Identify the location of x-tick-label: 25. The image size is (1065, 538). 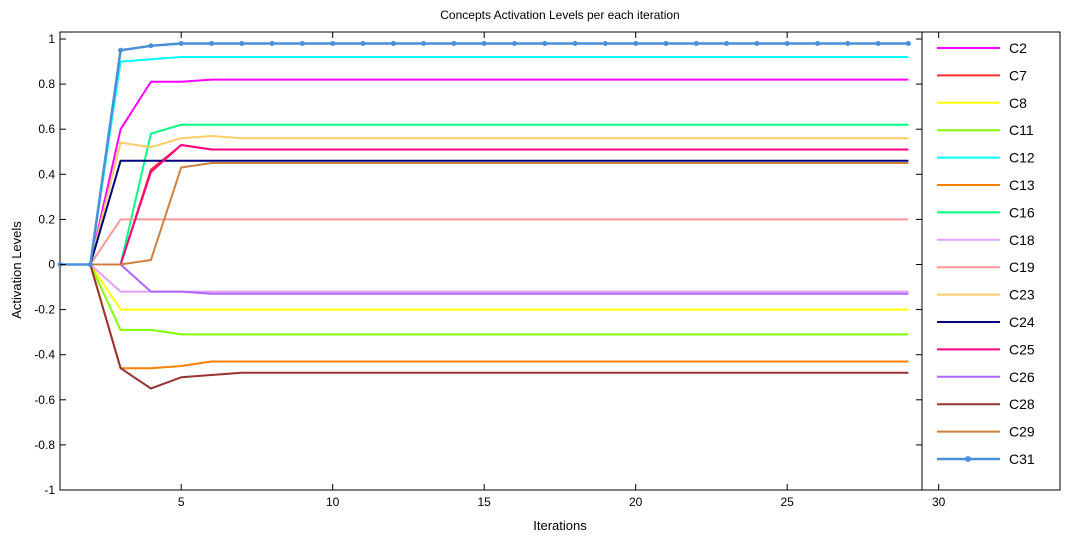
(787, 502).